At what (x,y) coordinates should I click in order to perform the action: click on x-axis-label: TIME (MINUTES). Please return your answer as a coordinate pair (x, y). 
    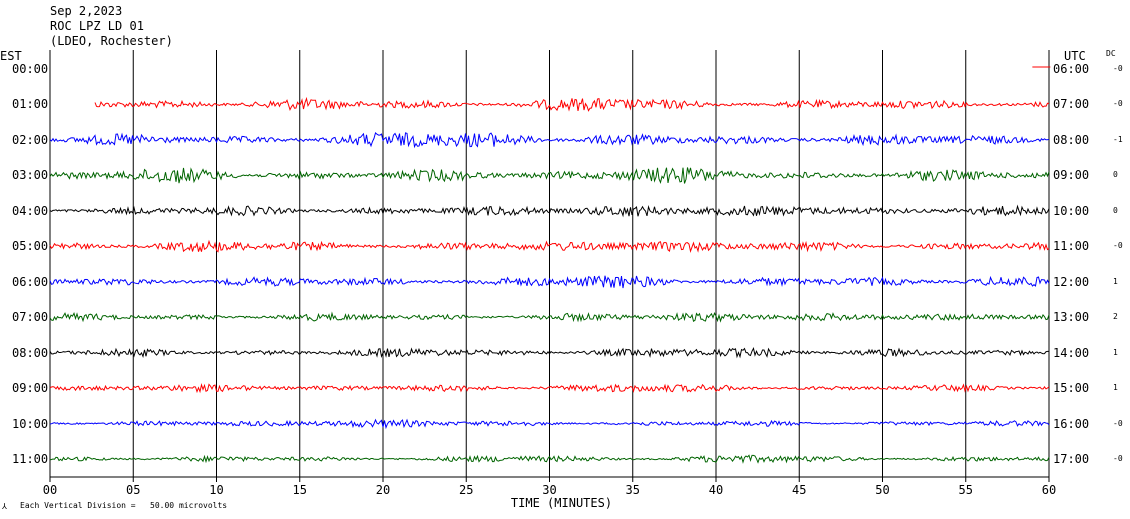
    Looking at the image, I should click on (561, 503).